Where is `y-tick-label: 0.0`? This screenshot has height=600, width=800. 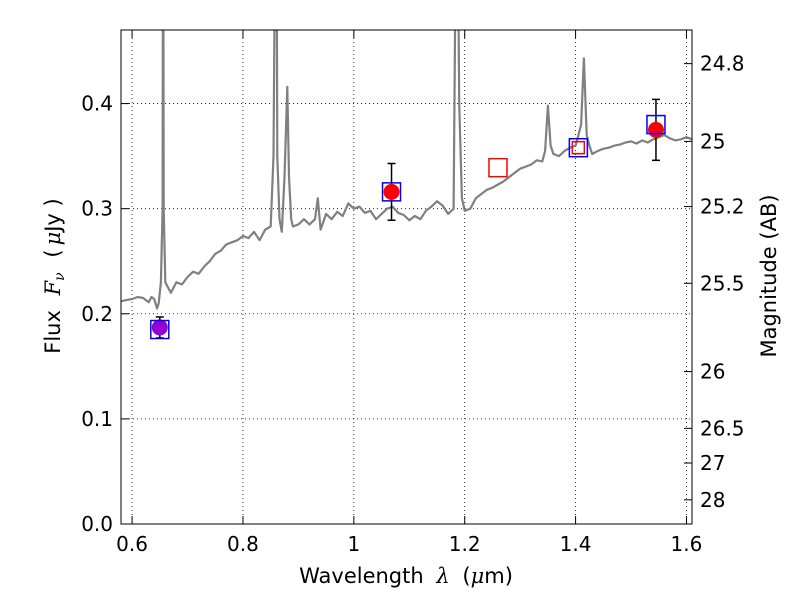 y-tick-label: 0.0 is located at coordinates (97, 524).